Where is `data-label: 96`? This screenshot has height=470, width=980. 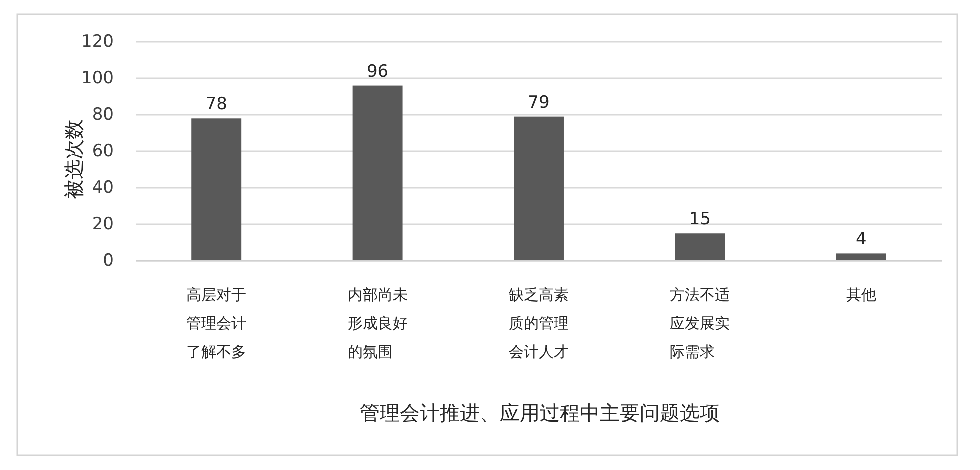
data-label: 96 is located at coordinates (377, 72).